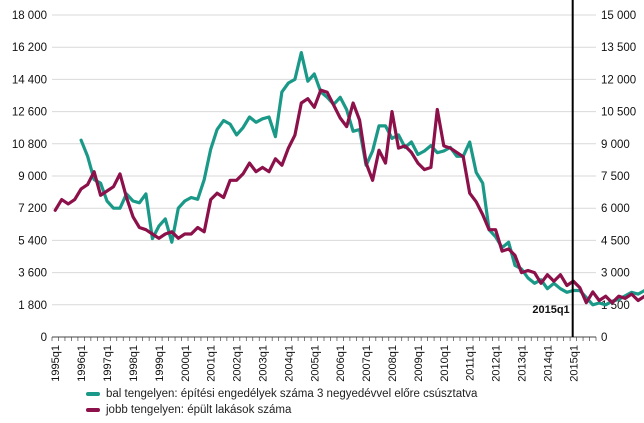 The height and width of the screenshot is (423, 644). Describe the element at coordinates (445, 363) in the screenshot. I see `x-axis-tick-label: 2010q1` at that location.